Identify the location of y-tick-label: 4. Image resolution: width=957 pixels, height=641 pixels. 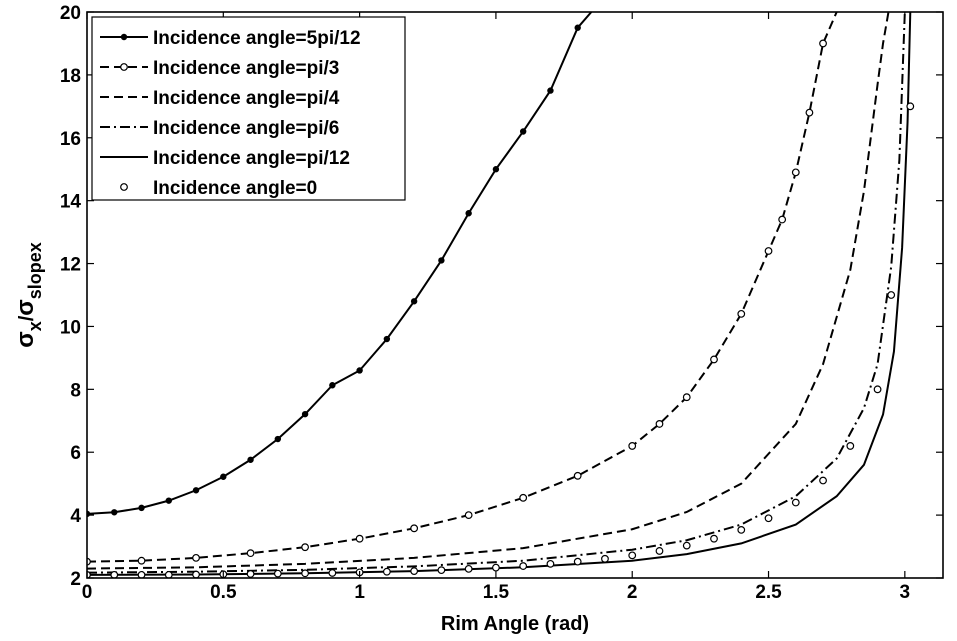
(75, 516).